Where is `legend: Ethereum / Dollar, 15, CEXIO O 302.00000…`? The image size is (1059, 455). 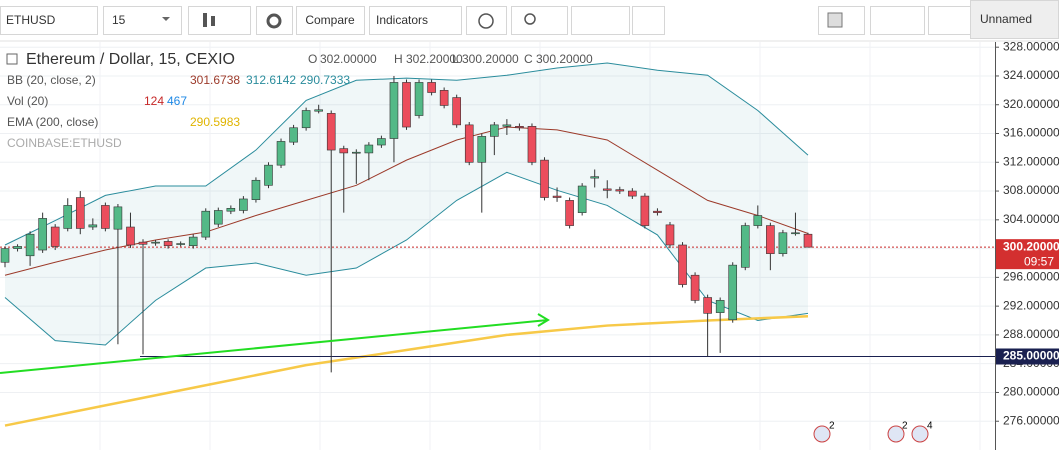
legend: Ethereum / Dollar, 15, CEXIO O 302.00000… is located at coordinates (299, 100).